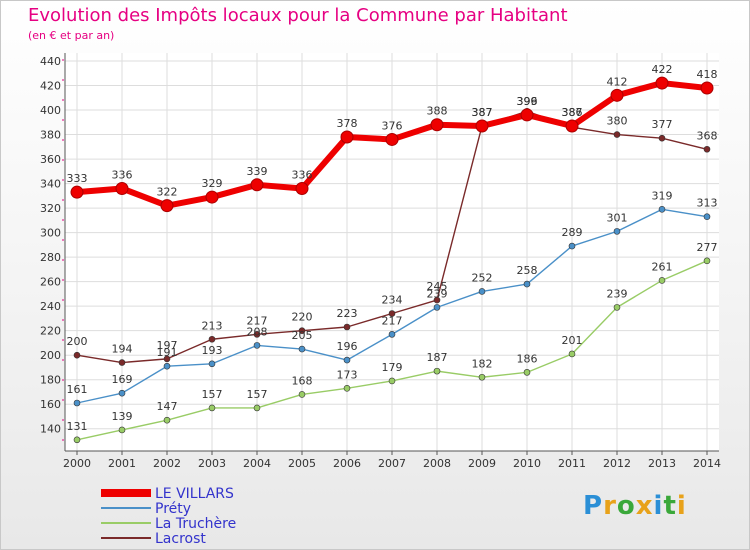 This screenshot has height=550, width=750. Describe the element at coordinates (50, 306) in the screenshot. I see `y-tick-label: 240` at that location.